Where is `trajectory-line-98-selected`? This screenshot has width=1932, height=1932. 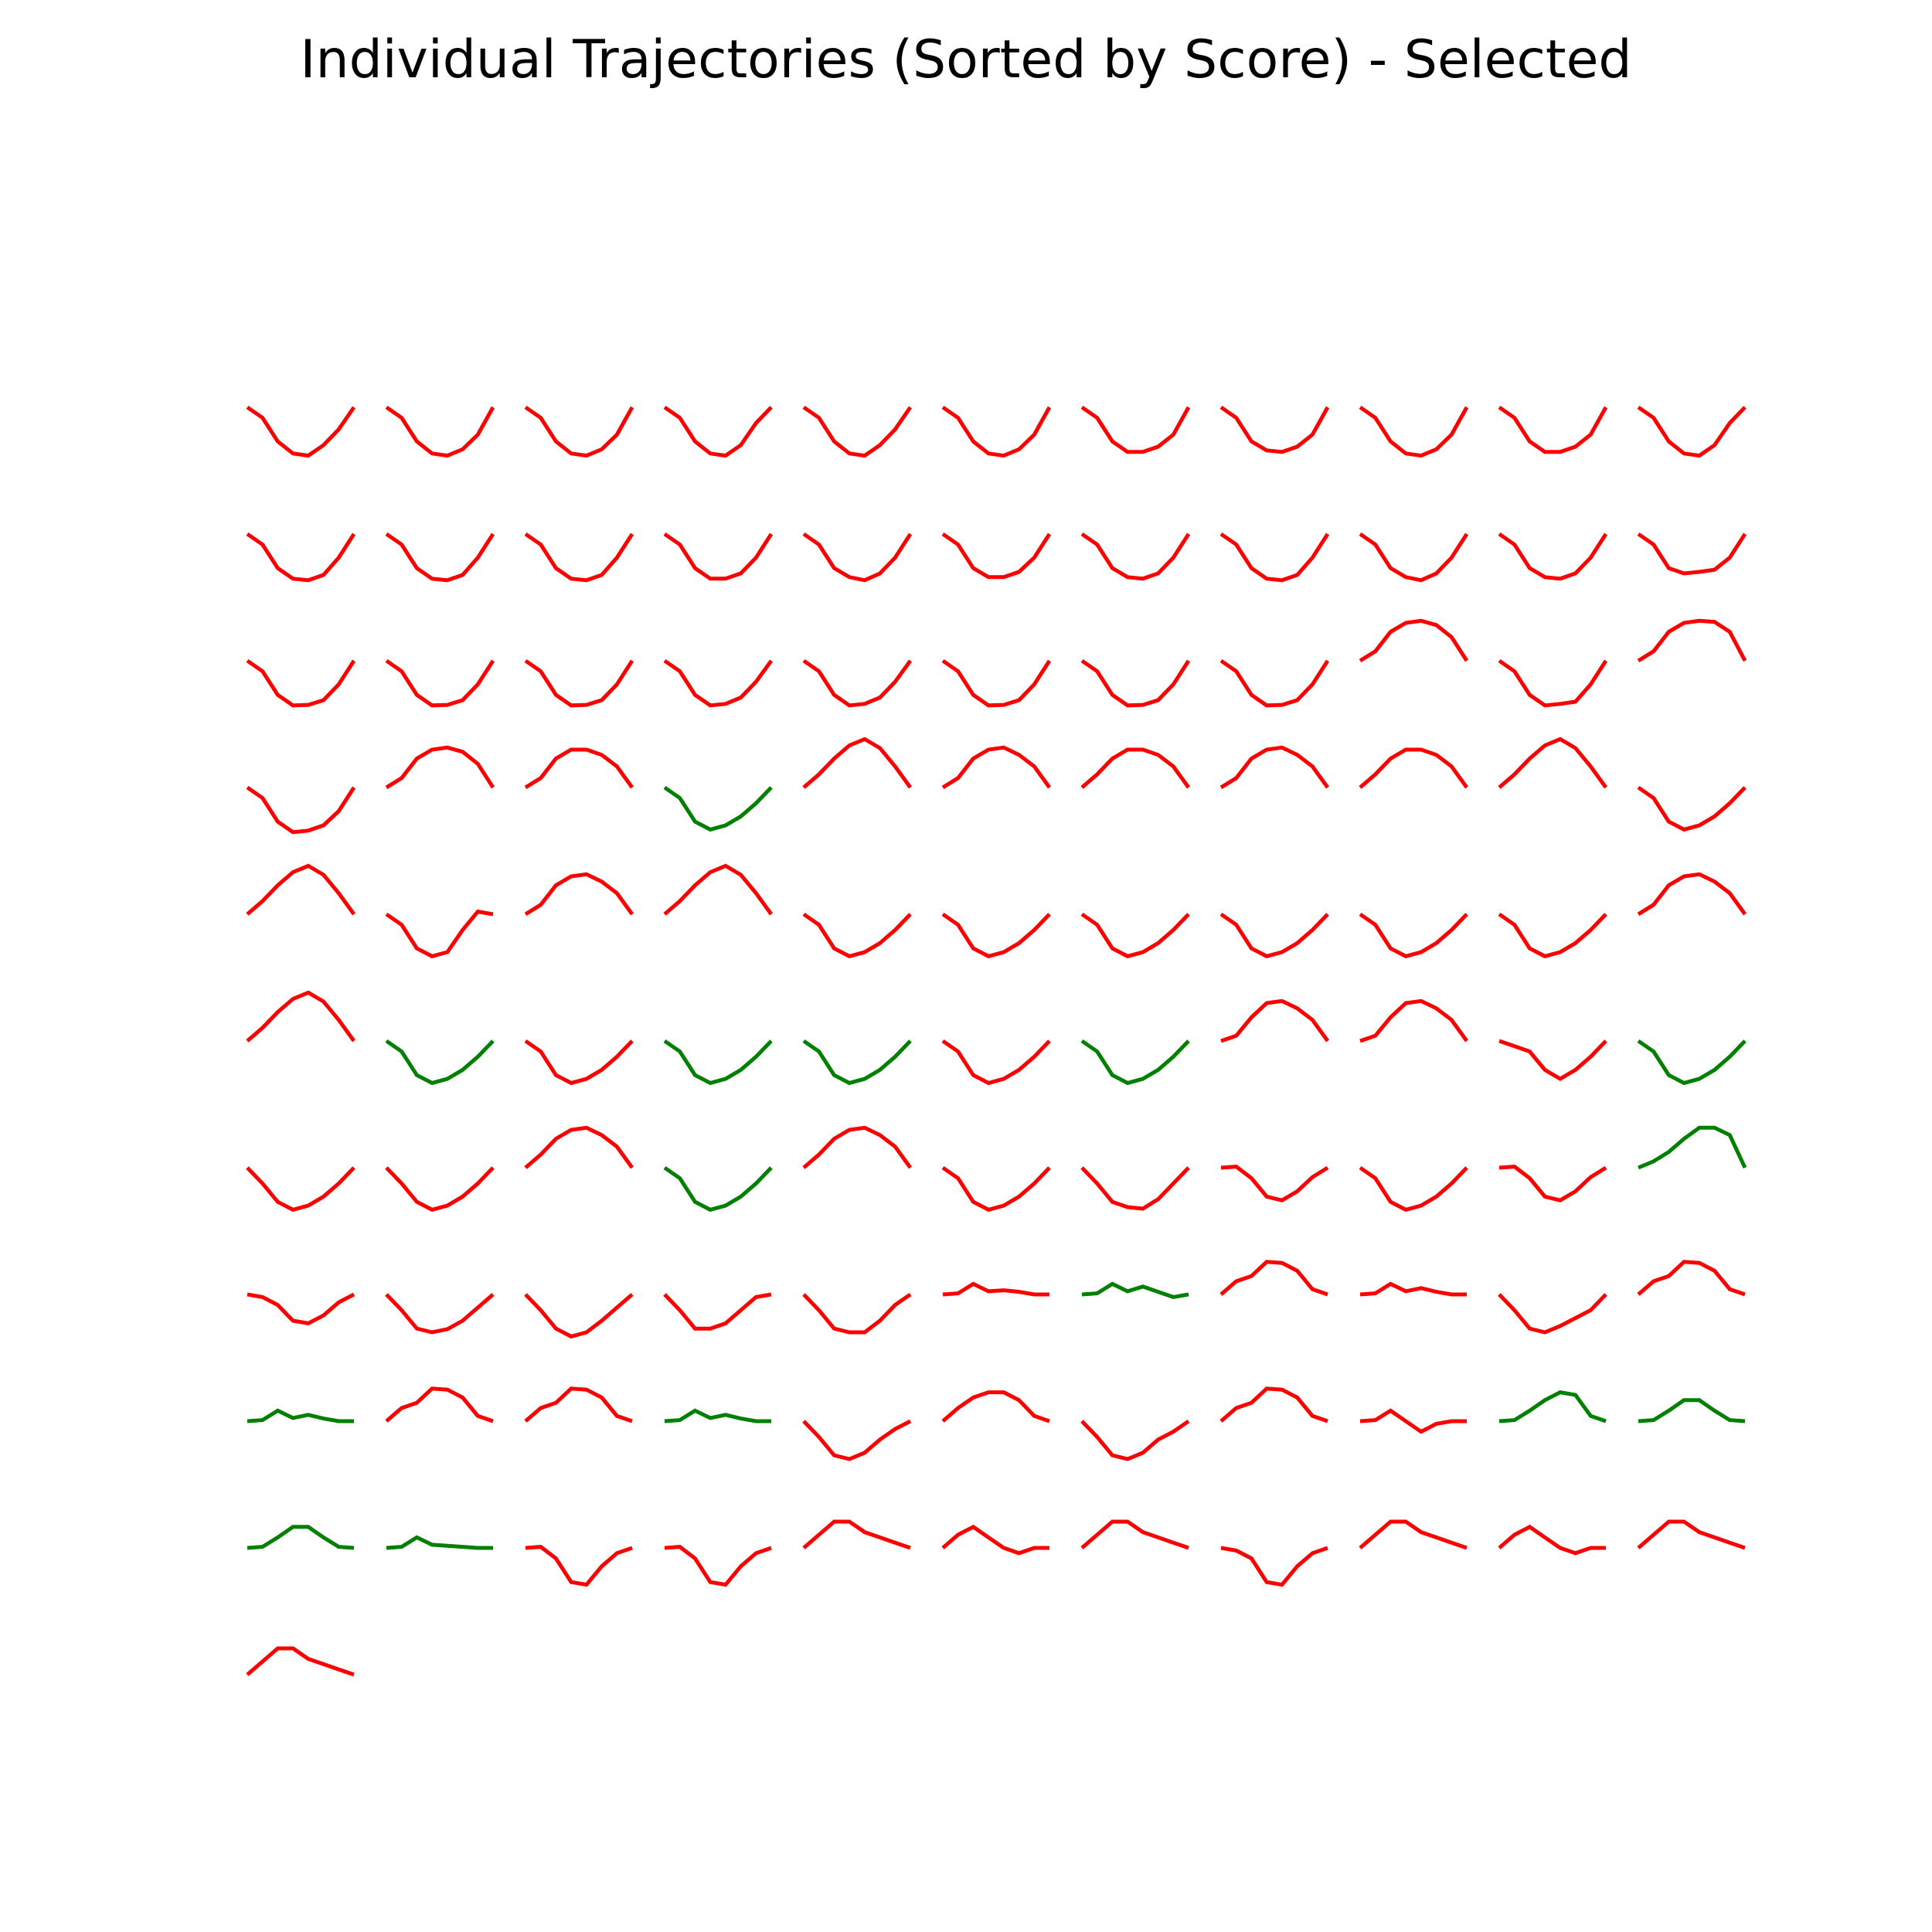 trajectory-line-98-selected is located at coordinates (1553, 1406).